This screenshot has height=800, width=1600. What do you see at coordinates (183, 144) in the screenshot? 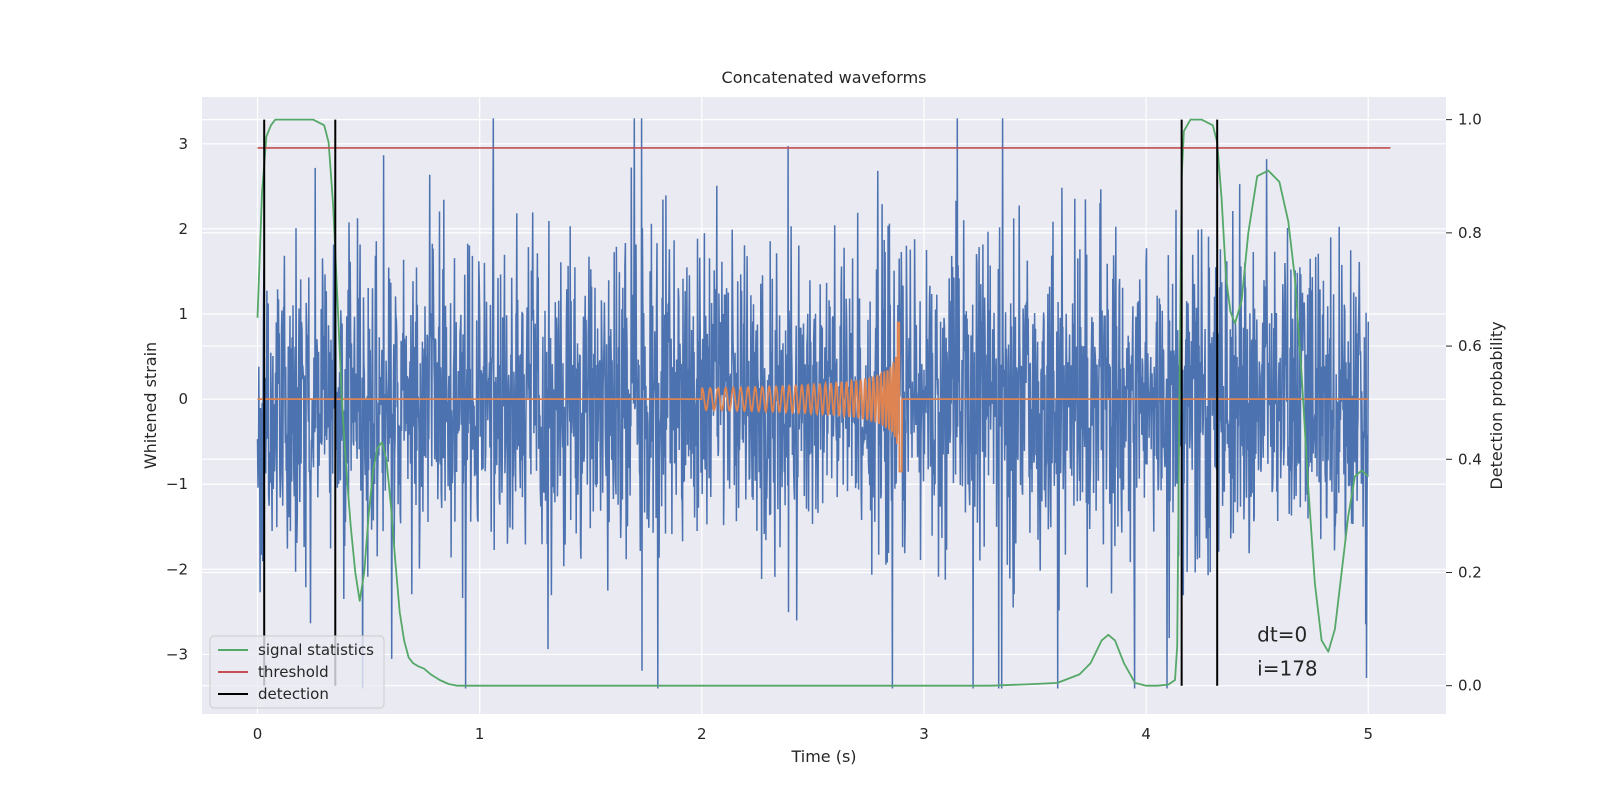
I see `y-left-tick-label: 3` at bounding box center [183, 144].